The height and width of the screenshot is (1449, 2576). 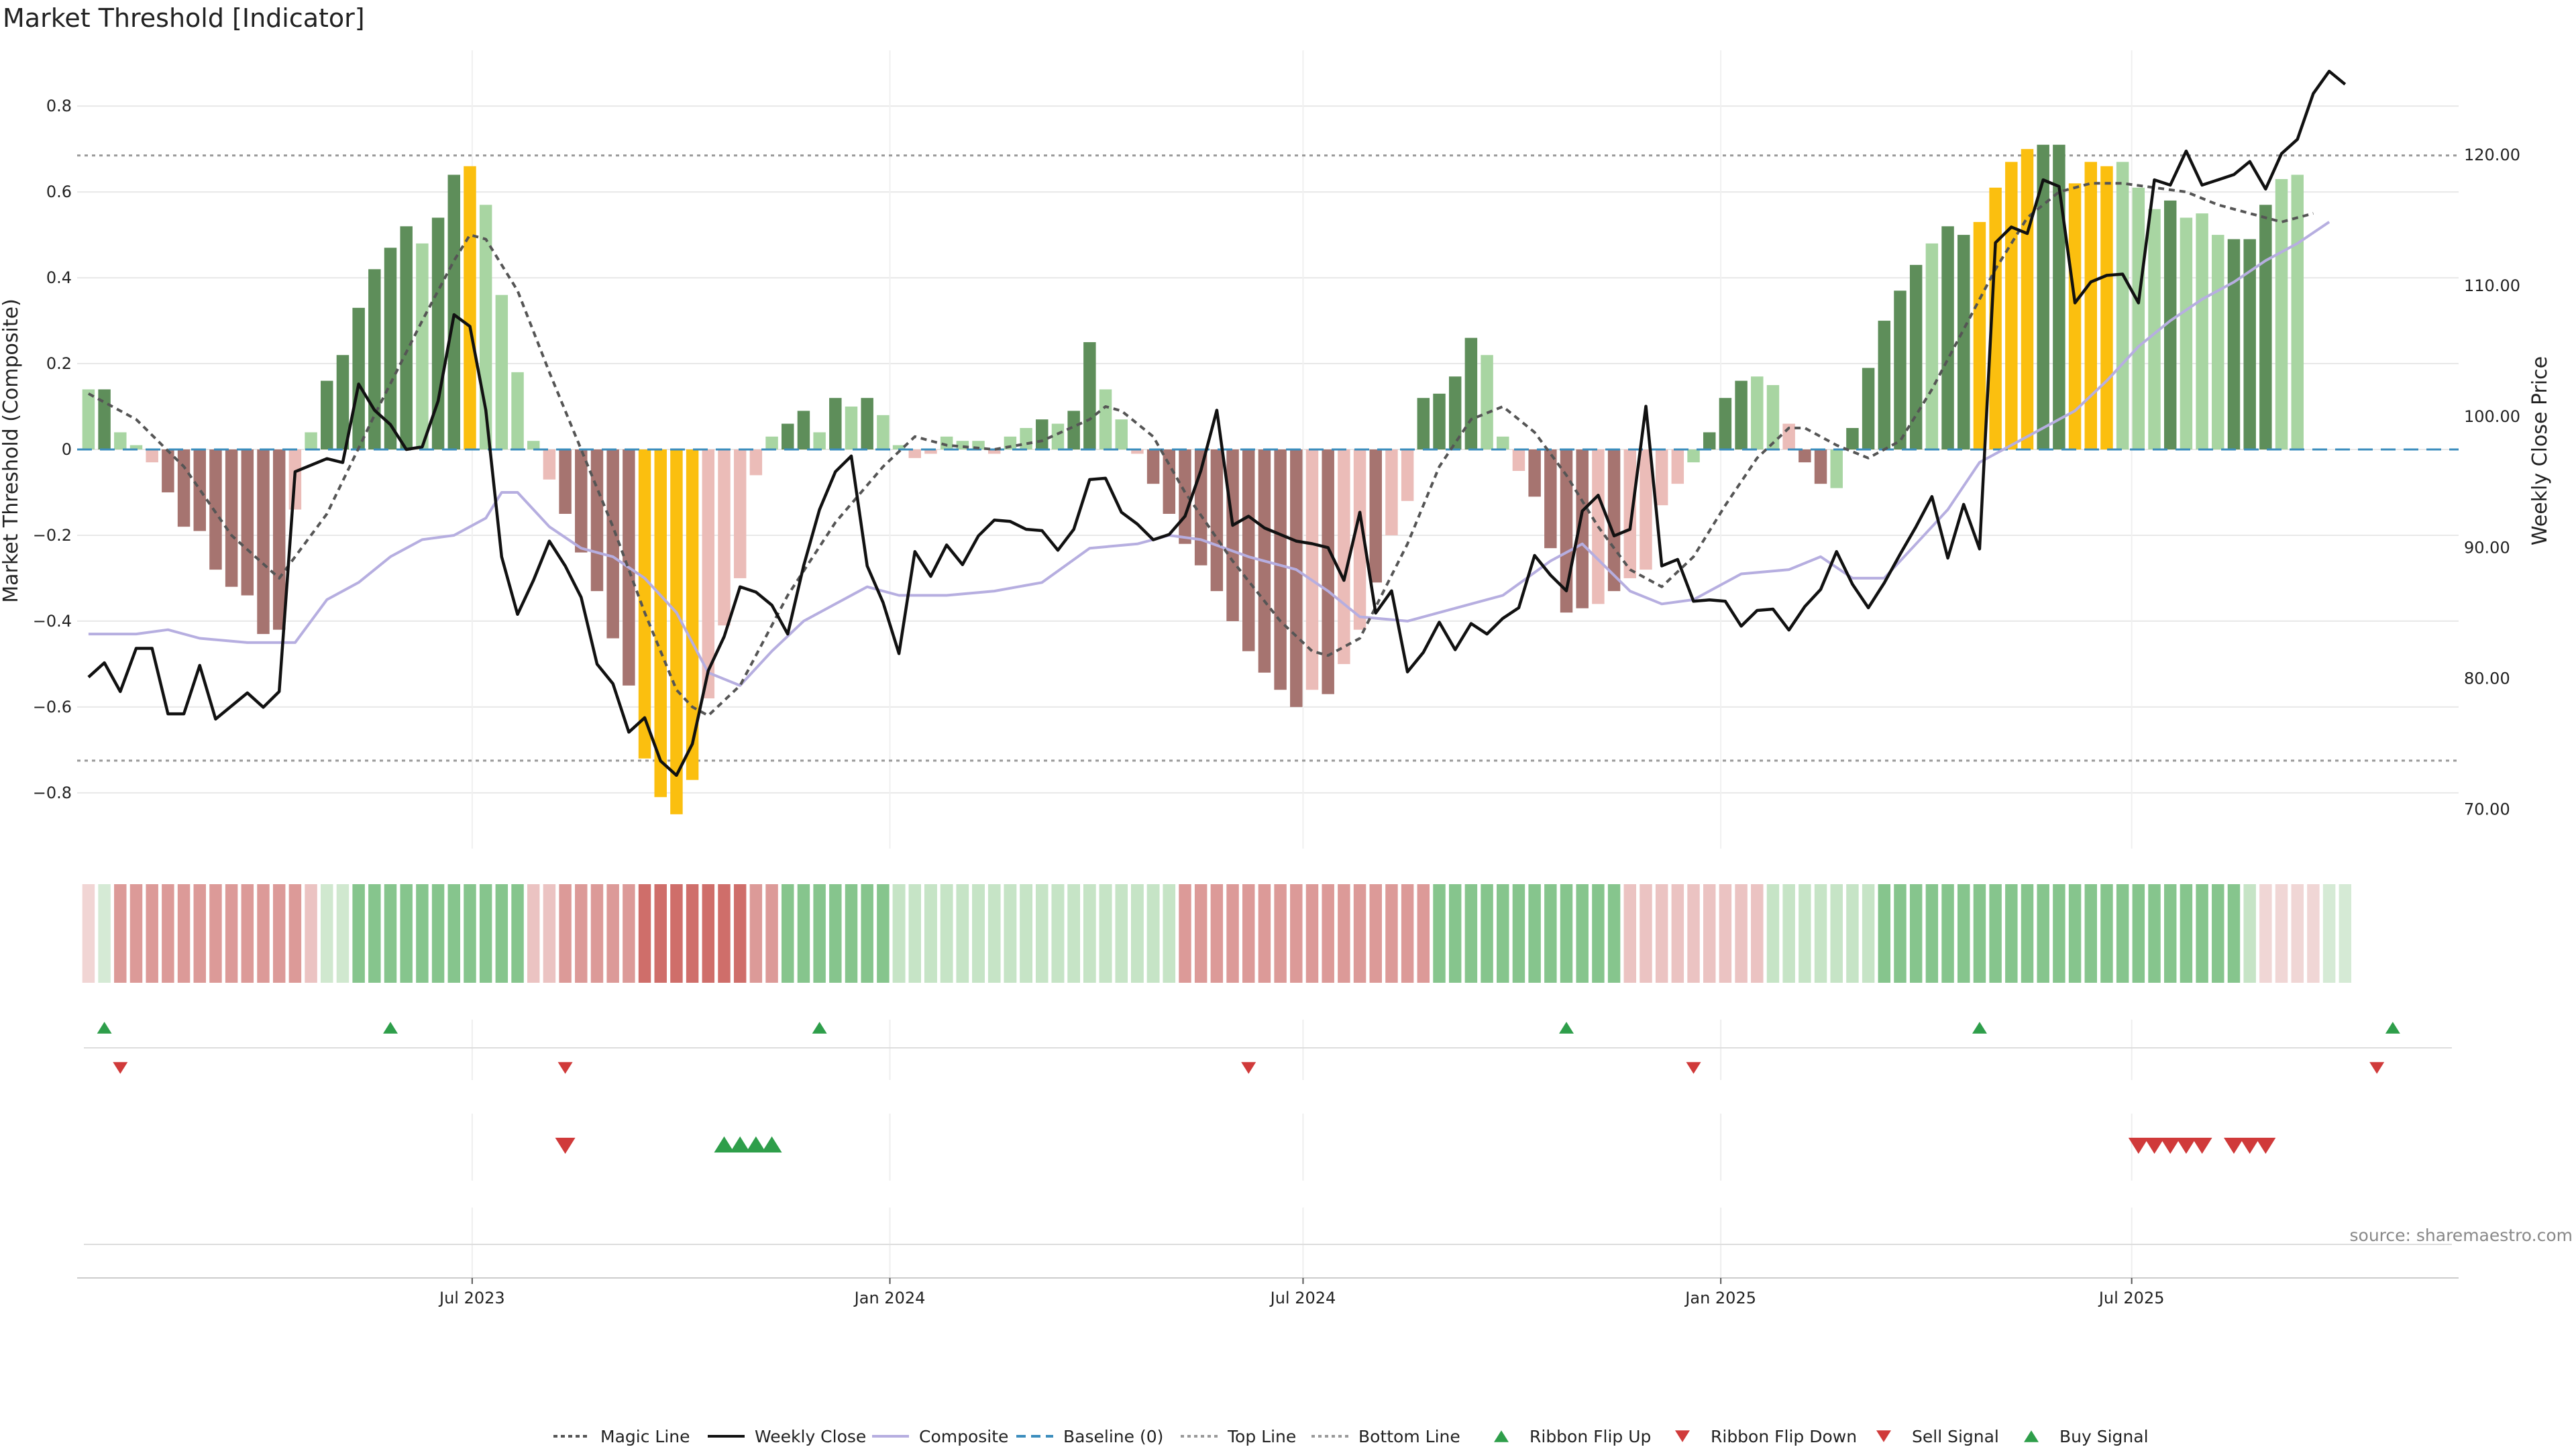 I want to click on ribbon-flip-panel, so click(x=1268, y=1050).